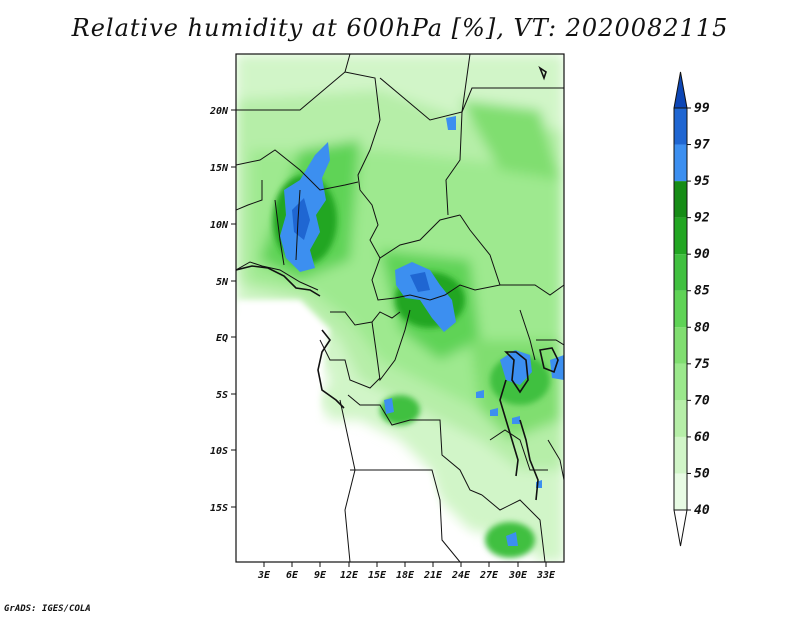  Describe the element at coordinates (702, 473) in the screenshot. I see `colorbar-label: 50` at that location.